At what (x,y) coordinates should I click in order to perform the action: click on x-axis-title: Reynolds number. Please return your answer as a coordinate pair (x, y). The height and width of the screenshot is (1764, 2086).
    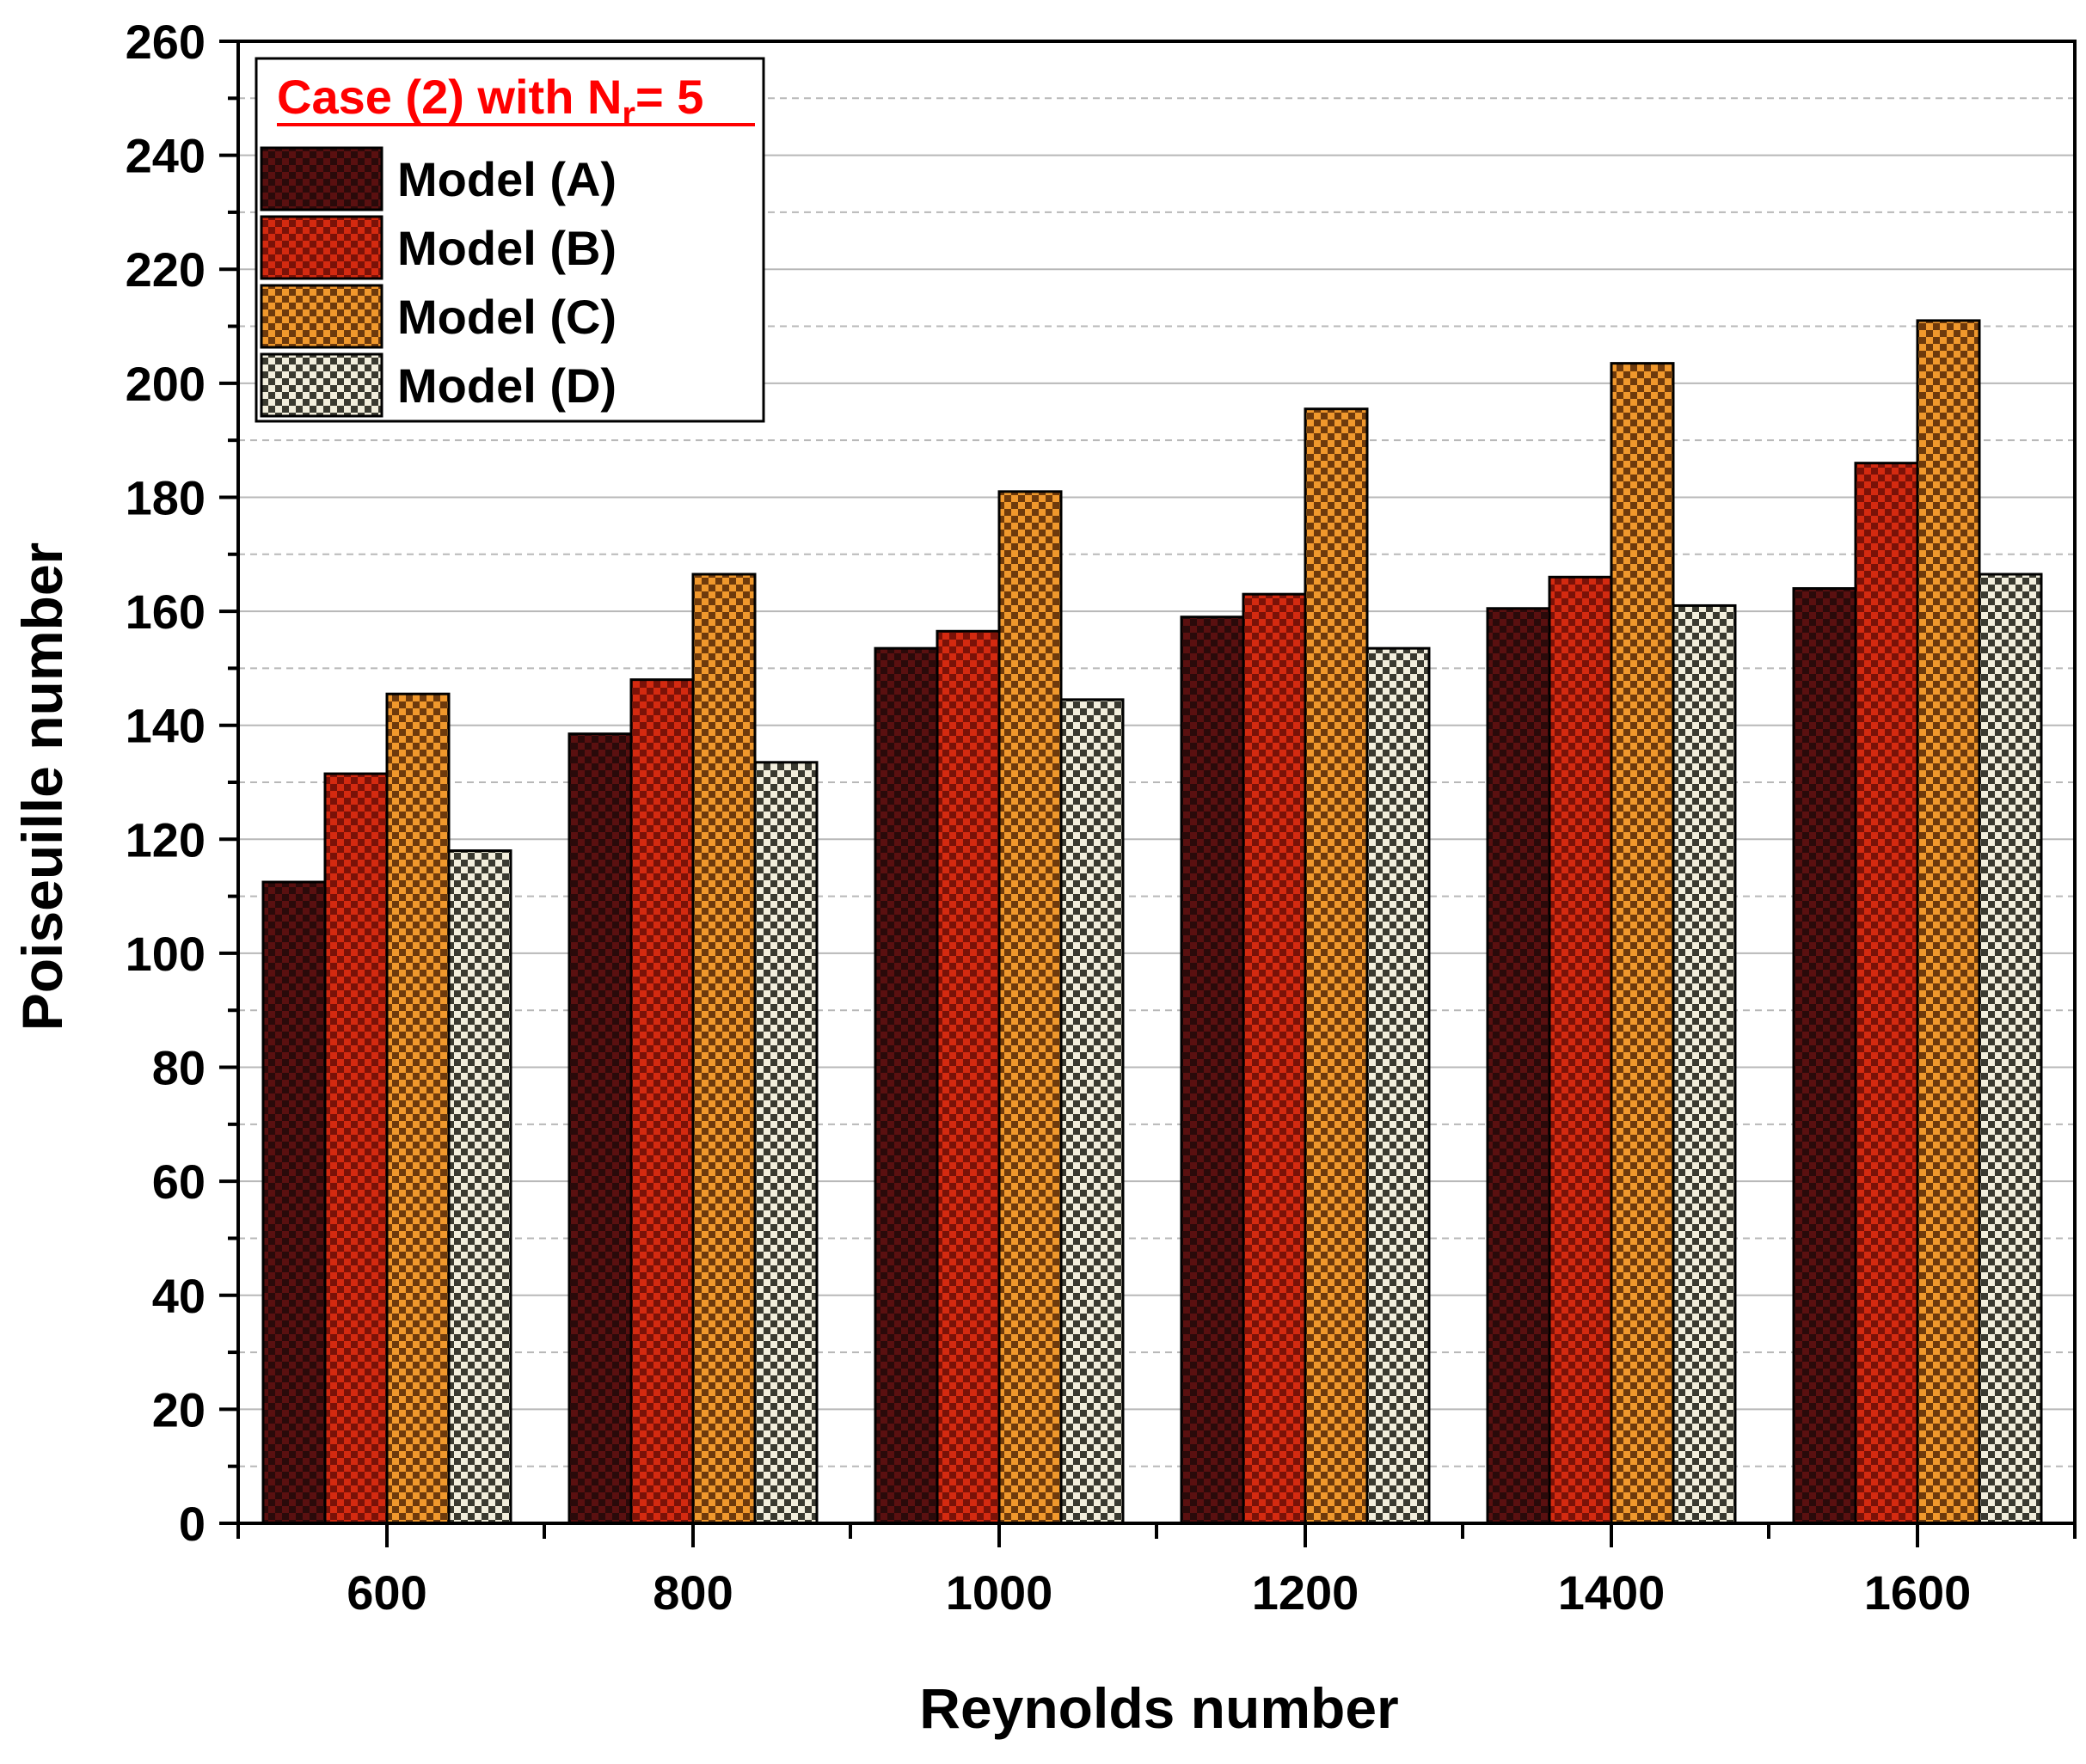
    Looking at the image, I should click on (1158, 1708).